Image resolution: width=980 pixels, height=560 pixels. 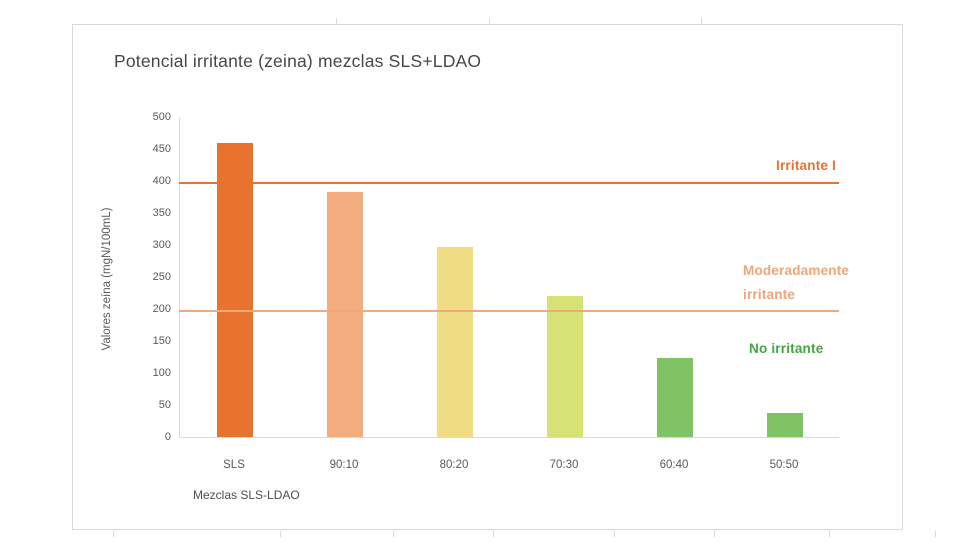 What do you see at coordinates (161, 149) in the screenshot?
I see `y-tick-label-450: 450` at bounding box center [161, 149].